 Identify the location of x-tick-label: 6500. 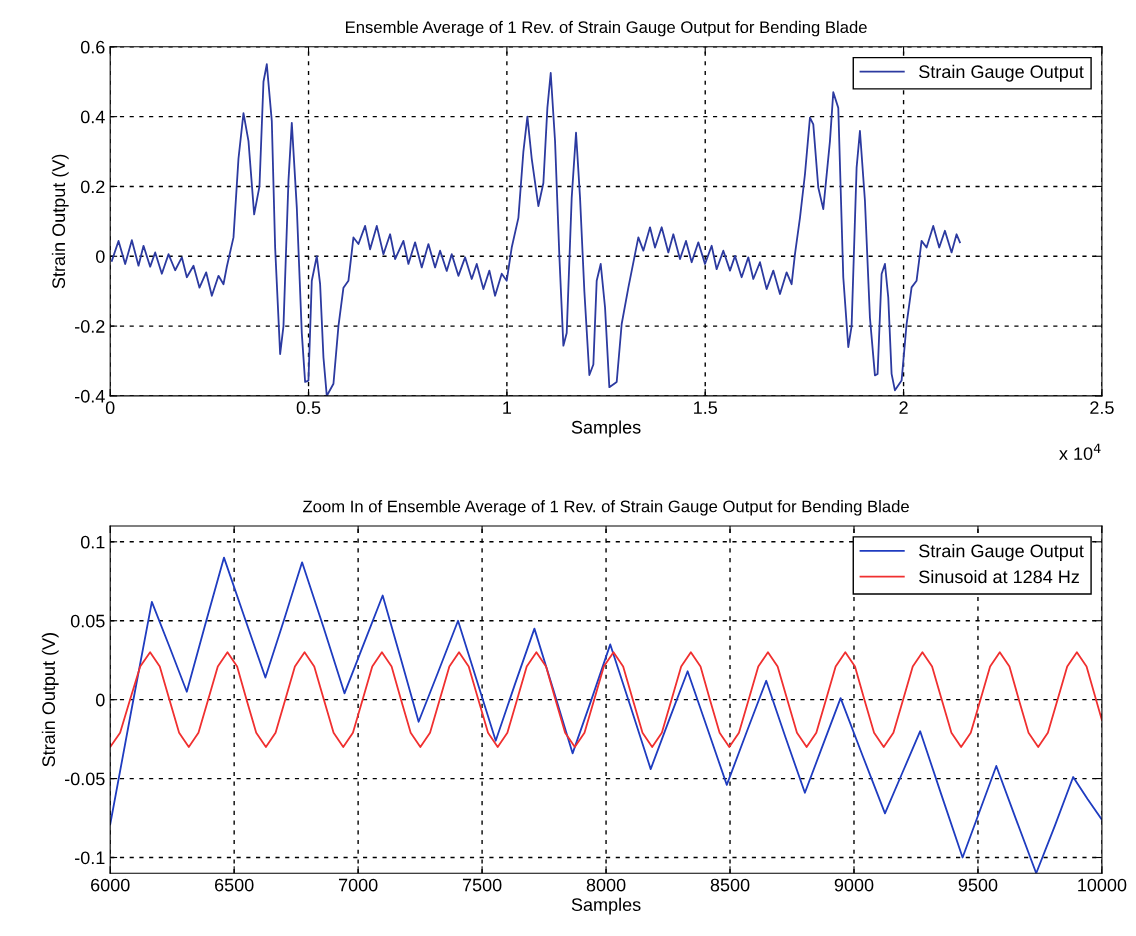
(234, 885).